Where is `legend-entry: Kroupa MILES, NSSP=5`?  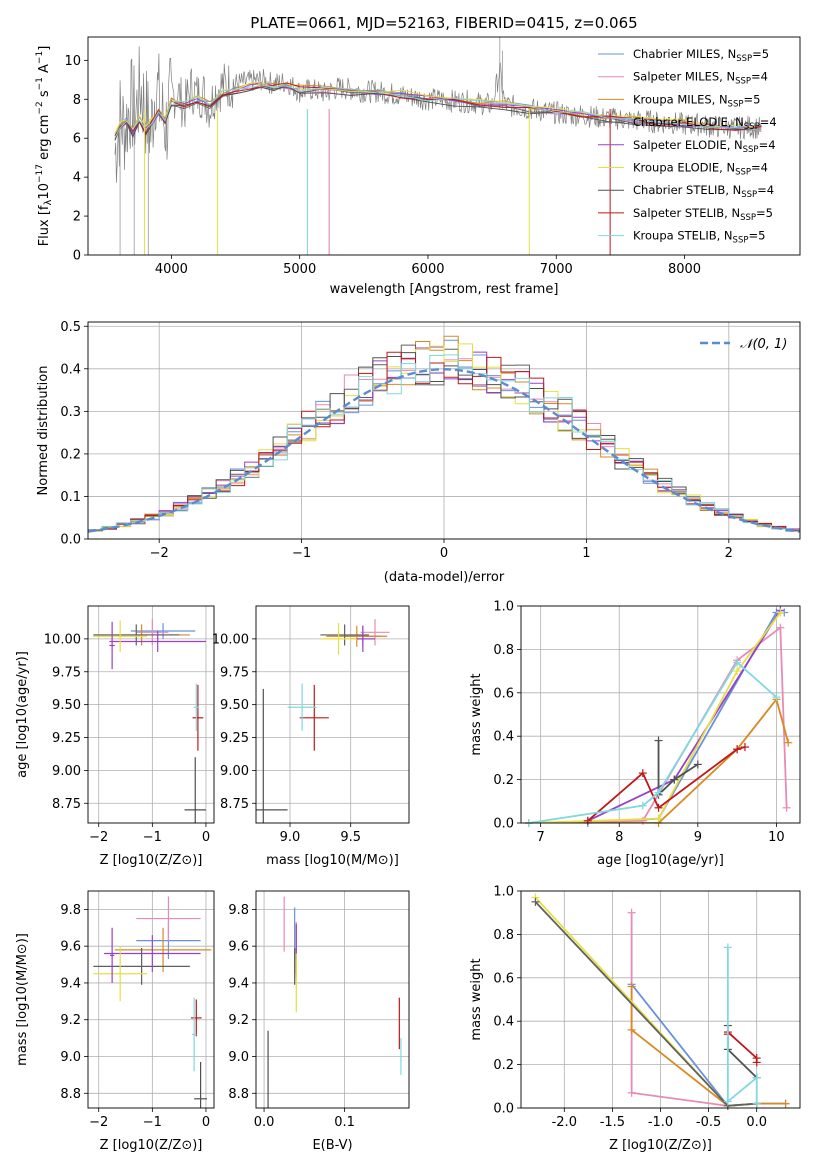 legend-entry: Kroupa MILES, NSSP=5 is located at coordinates (696, 100).